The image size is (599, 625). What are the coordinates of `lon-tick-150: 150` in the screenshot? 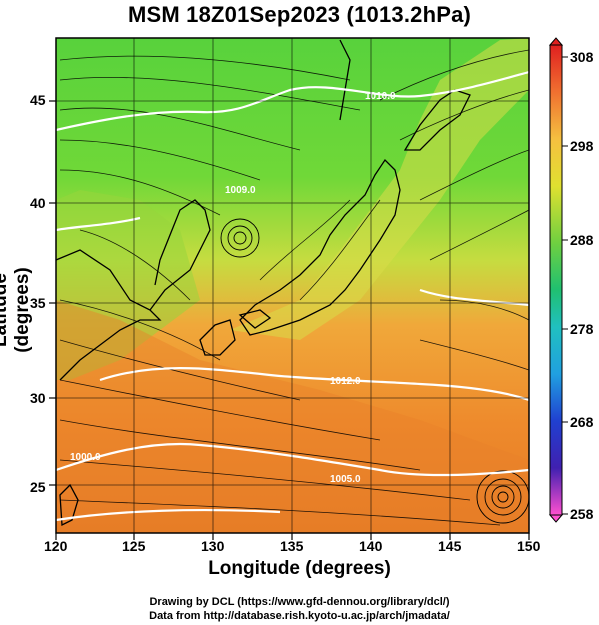 It's located at (529, 546).